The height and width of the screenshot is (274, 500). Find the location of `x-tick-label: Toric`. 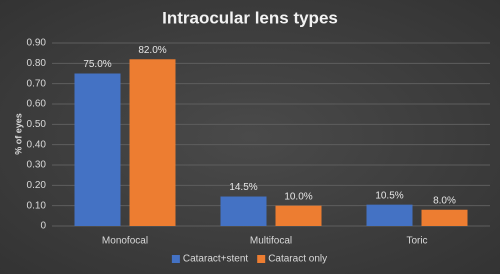

x-tick-label: Toric is located at coordinates (416, 241).